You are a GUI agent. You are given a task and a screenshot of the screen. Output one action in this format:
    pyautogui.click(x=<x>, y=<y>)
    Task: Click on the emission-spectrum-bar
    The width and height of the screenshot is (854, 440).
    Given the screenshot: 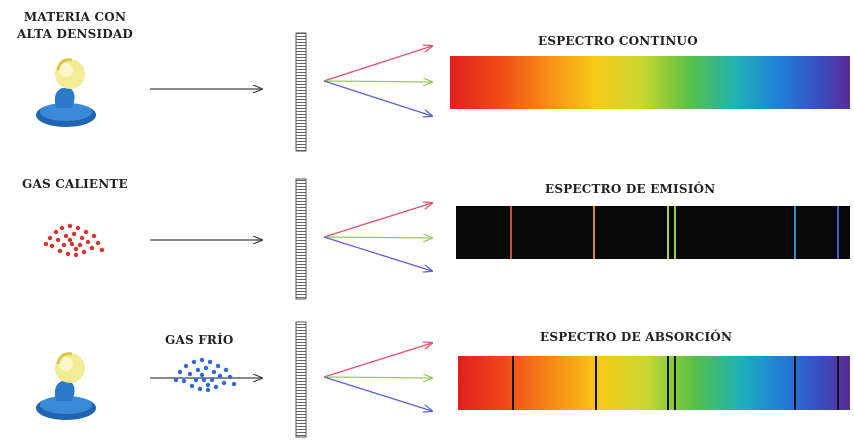 What is the action you would take?
    pyautogui.click(x=653, y=232)
    